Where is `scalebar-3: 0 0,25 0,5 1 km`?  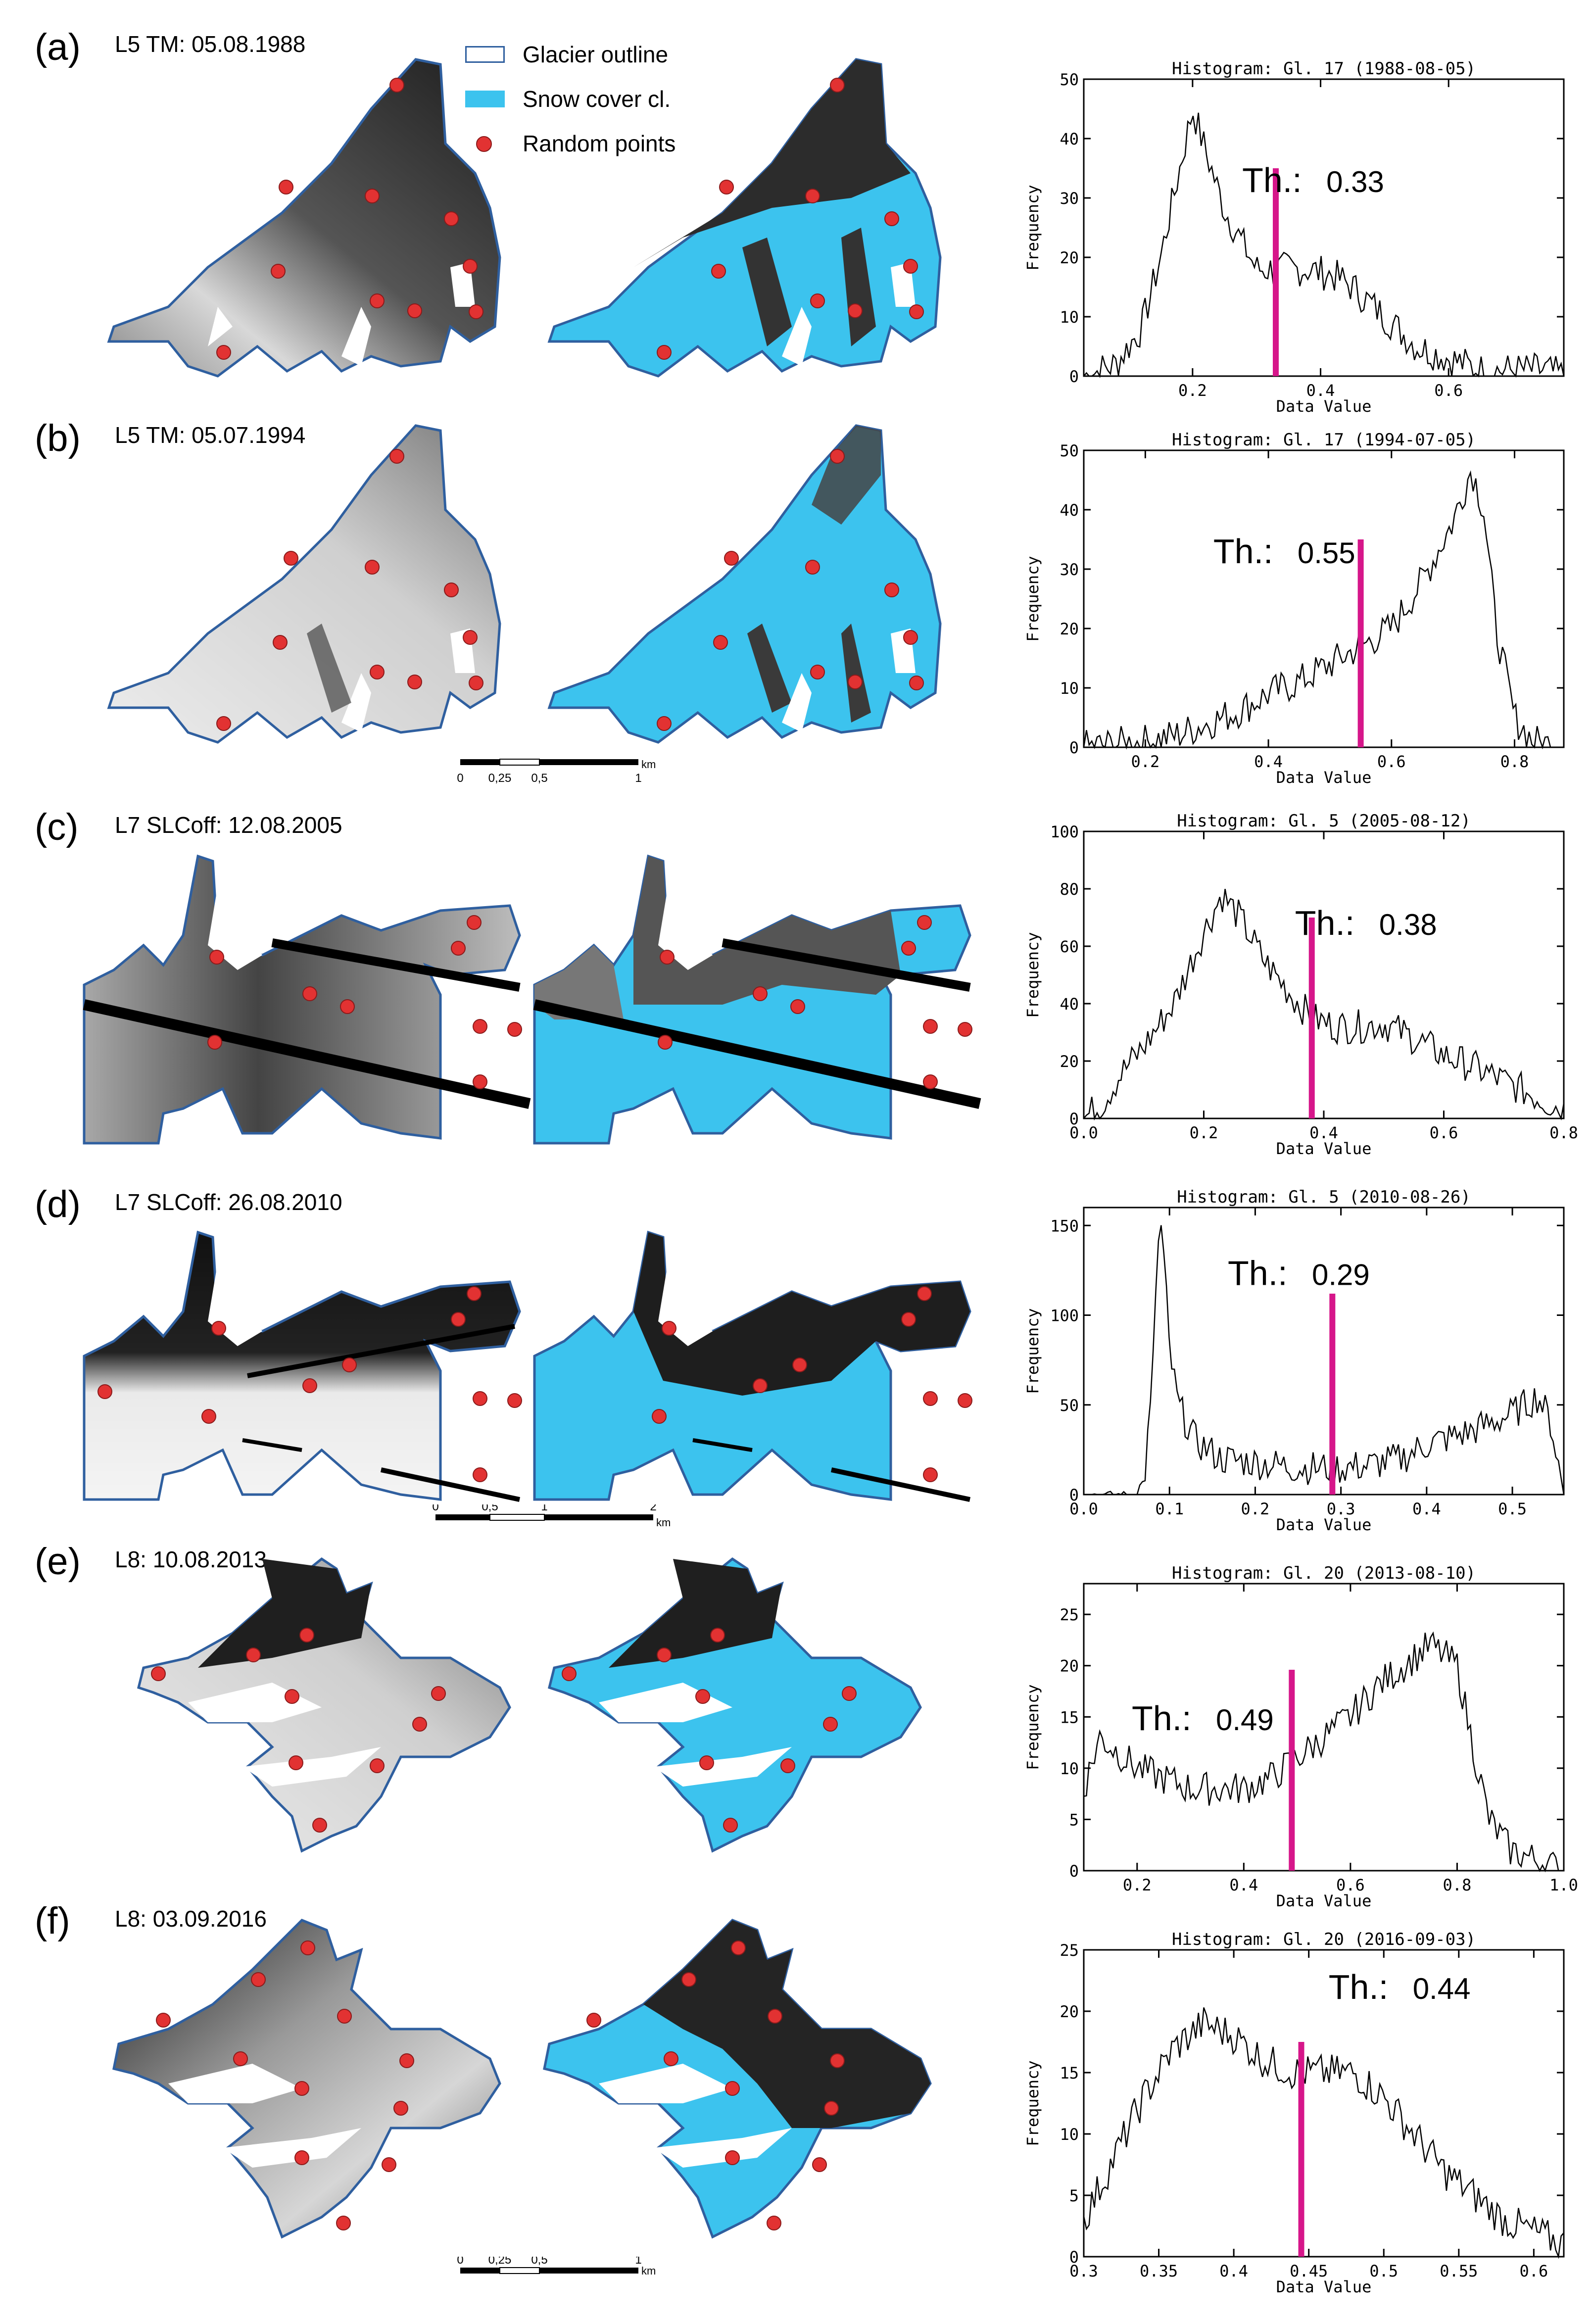
scalebar-3: 0 0,25 0,5 1 km is located at coordinates (556, 2267).